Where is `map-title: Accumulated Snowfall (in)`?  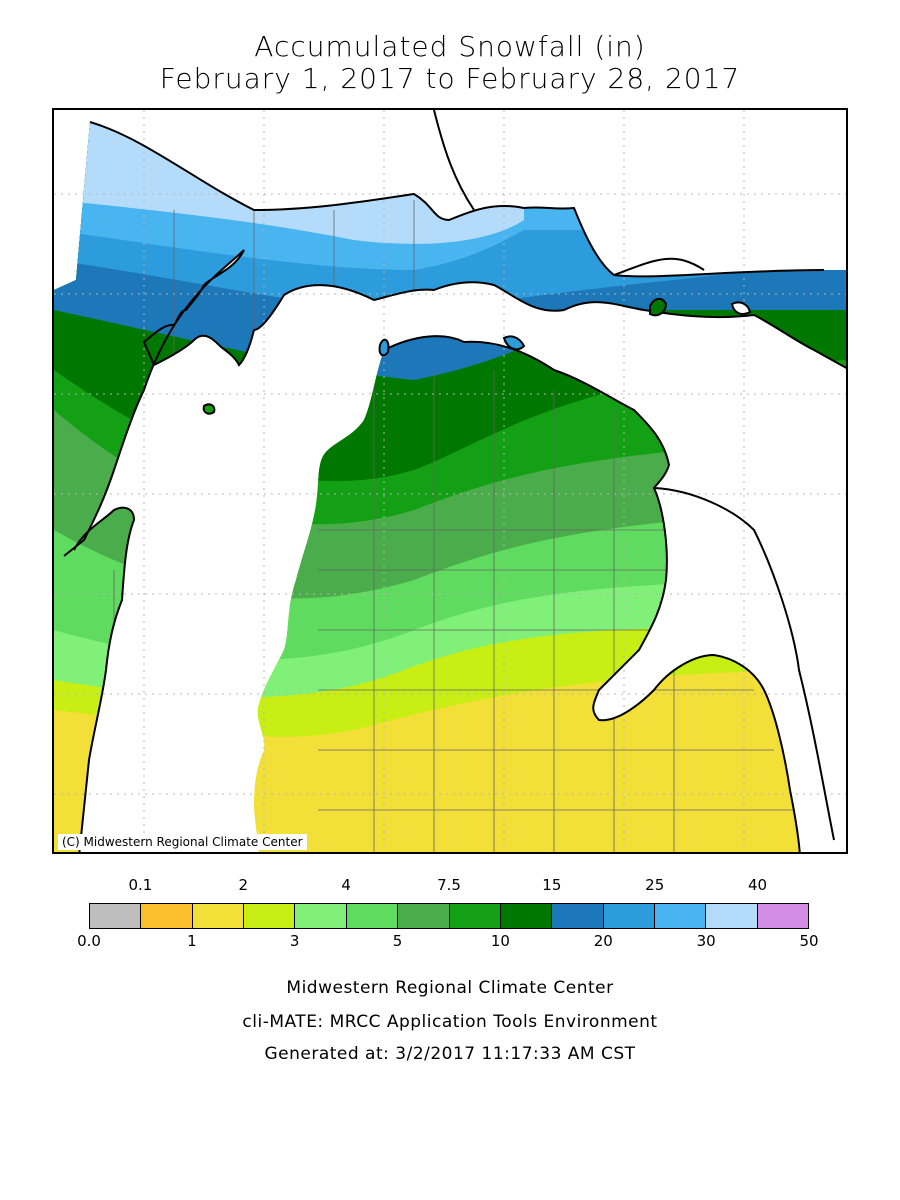
map-title: Accumulated Snowfall (in) is located at coordinates (450, 46).